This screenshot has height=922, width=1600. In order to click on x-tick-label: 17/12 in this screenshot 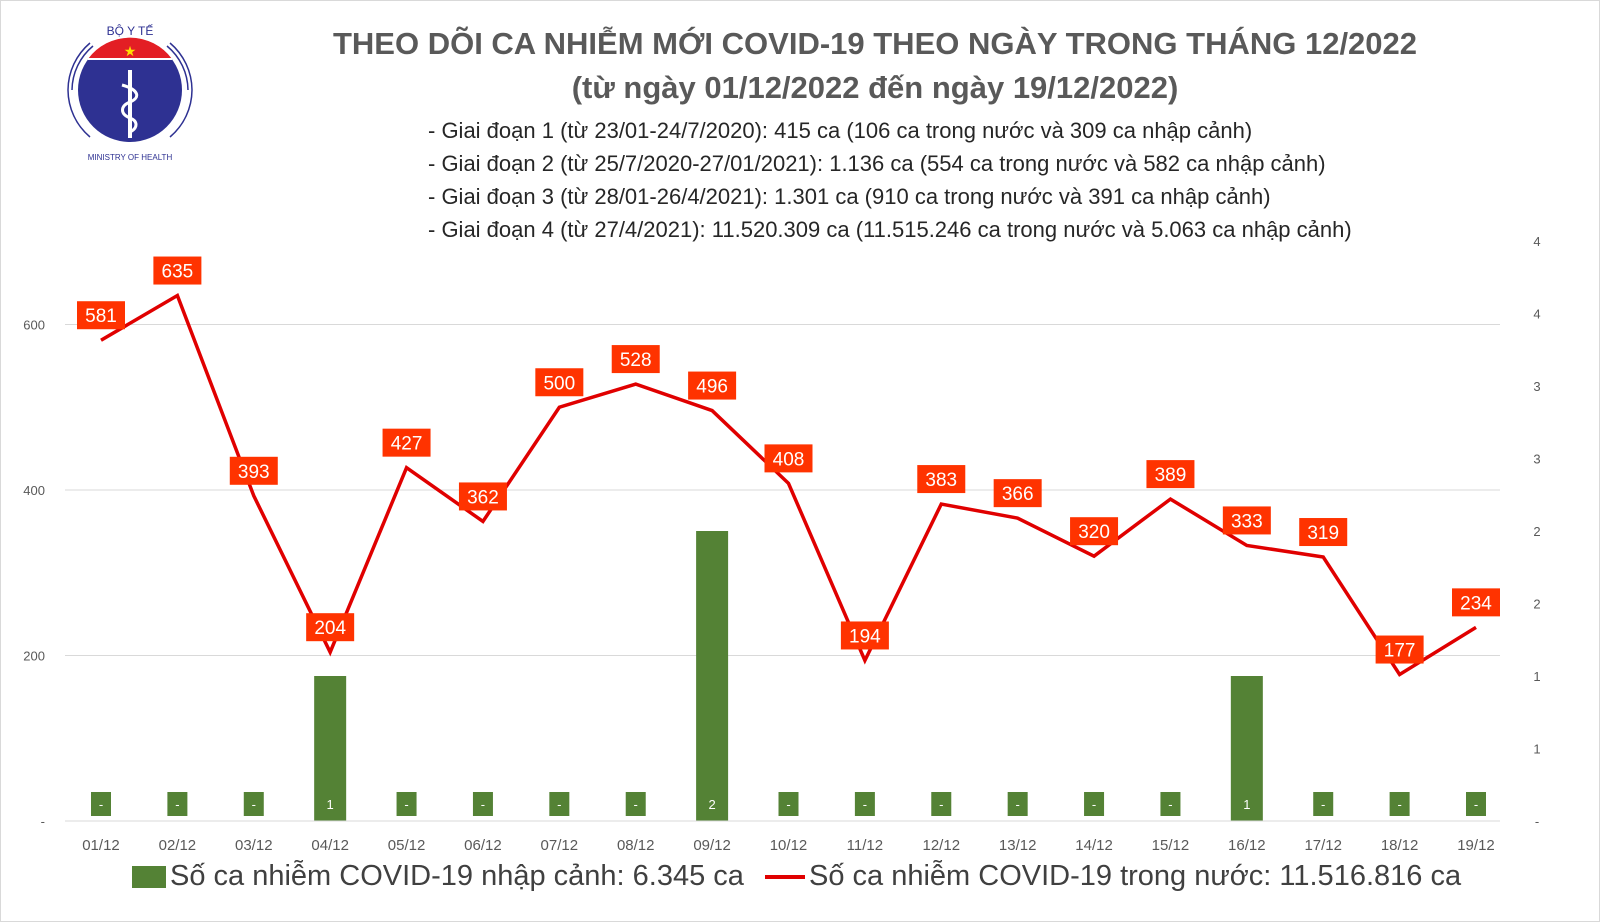, I will do `click(1323, 845)`.